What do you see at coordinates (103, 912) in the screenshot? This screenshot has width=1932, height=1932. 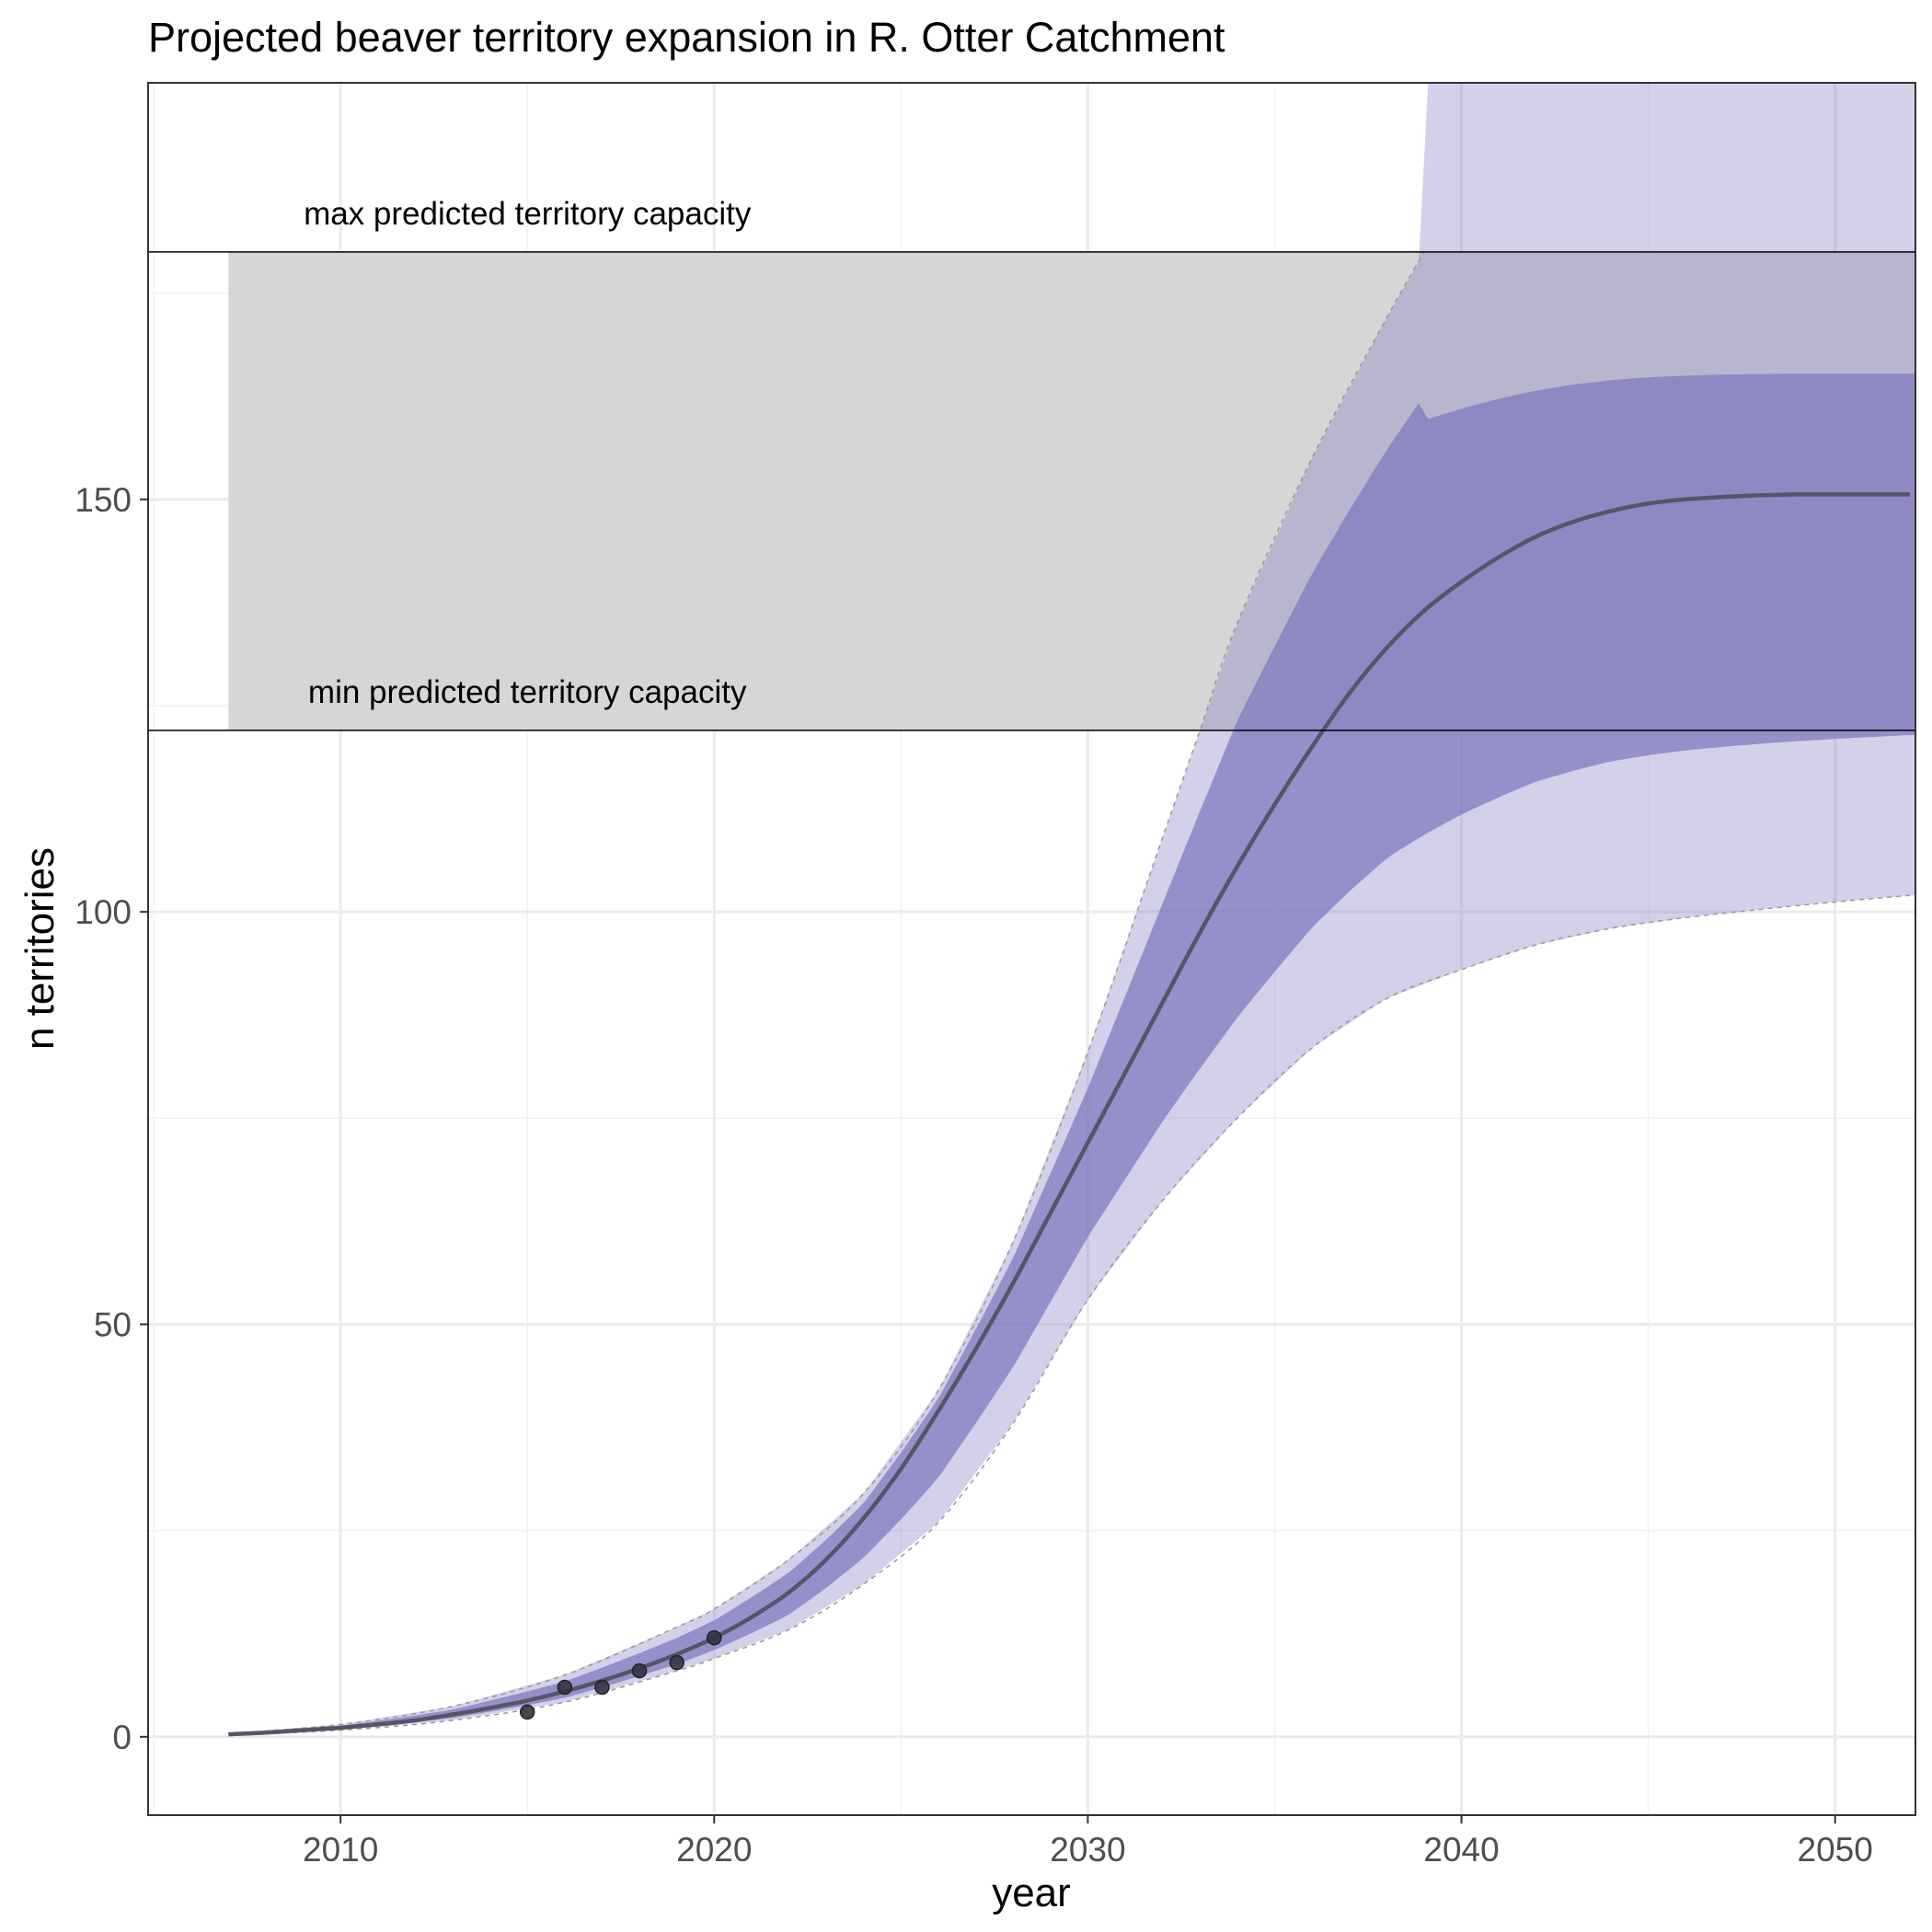 I see `y-tick-label: 100` at bounding box center [103, 912].